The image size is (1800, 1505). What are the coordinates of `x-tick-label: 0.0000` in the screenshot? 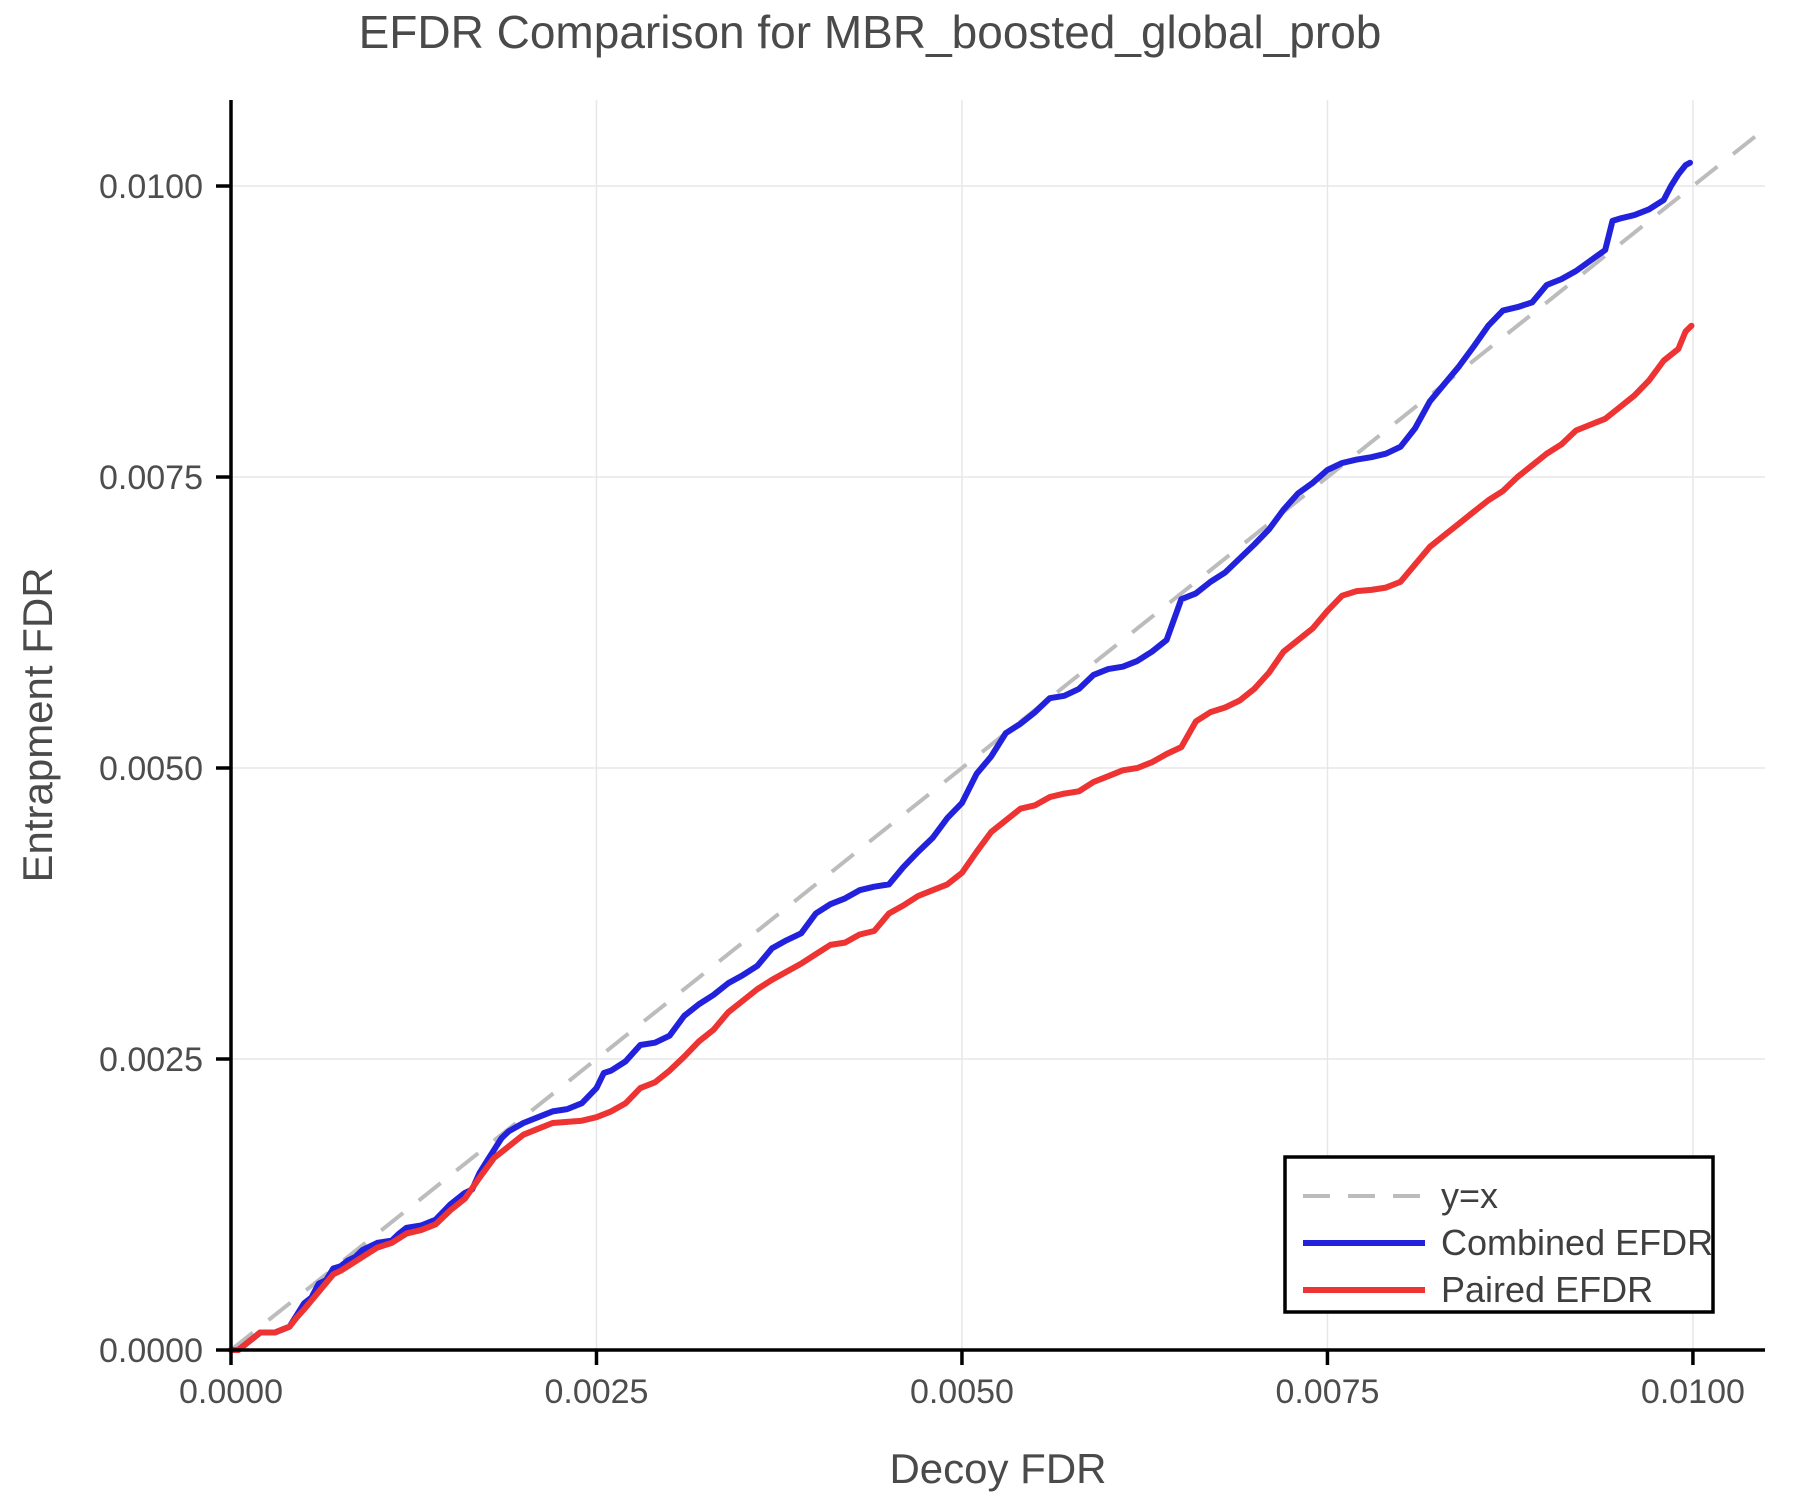 It's located at (231, 1392).